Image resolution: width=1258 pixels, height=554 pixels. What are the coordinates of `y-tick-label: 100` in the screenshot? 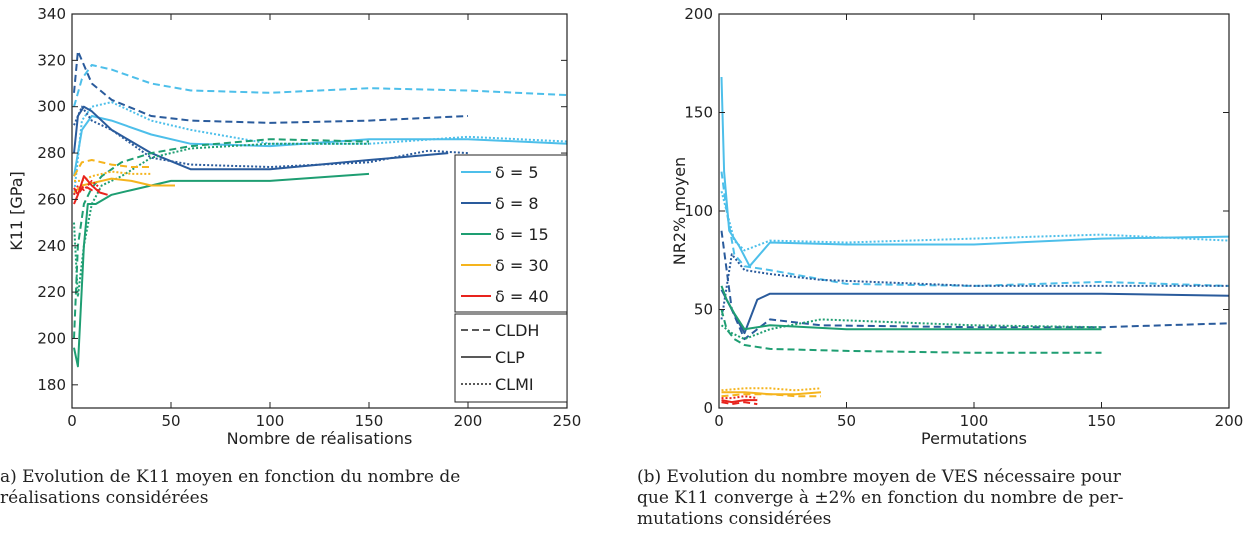 It's located at (698, 211).